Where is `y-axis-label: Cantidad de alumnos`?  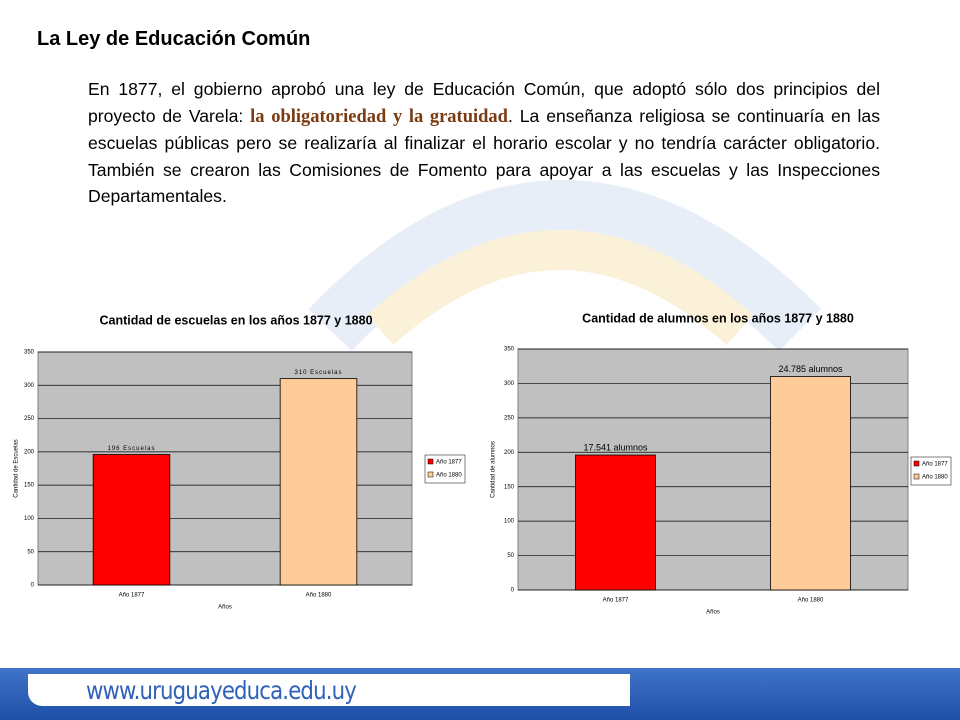
y-axis-label: Cantidad de alumnos is located at coordinates (494, 469).